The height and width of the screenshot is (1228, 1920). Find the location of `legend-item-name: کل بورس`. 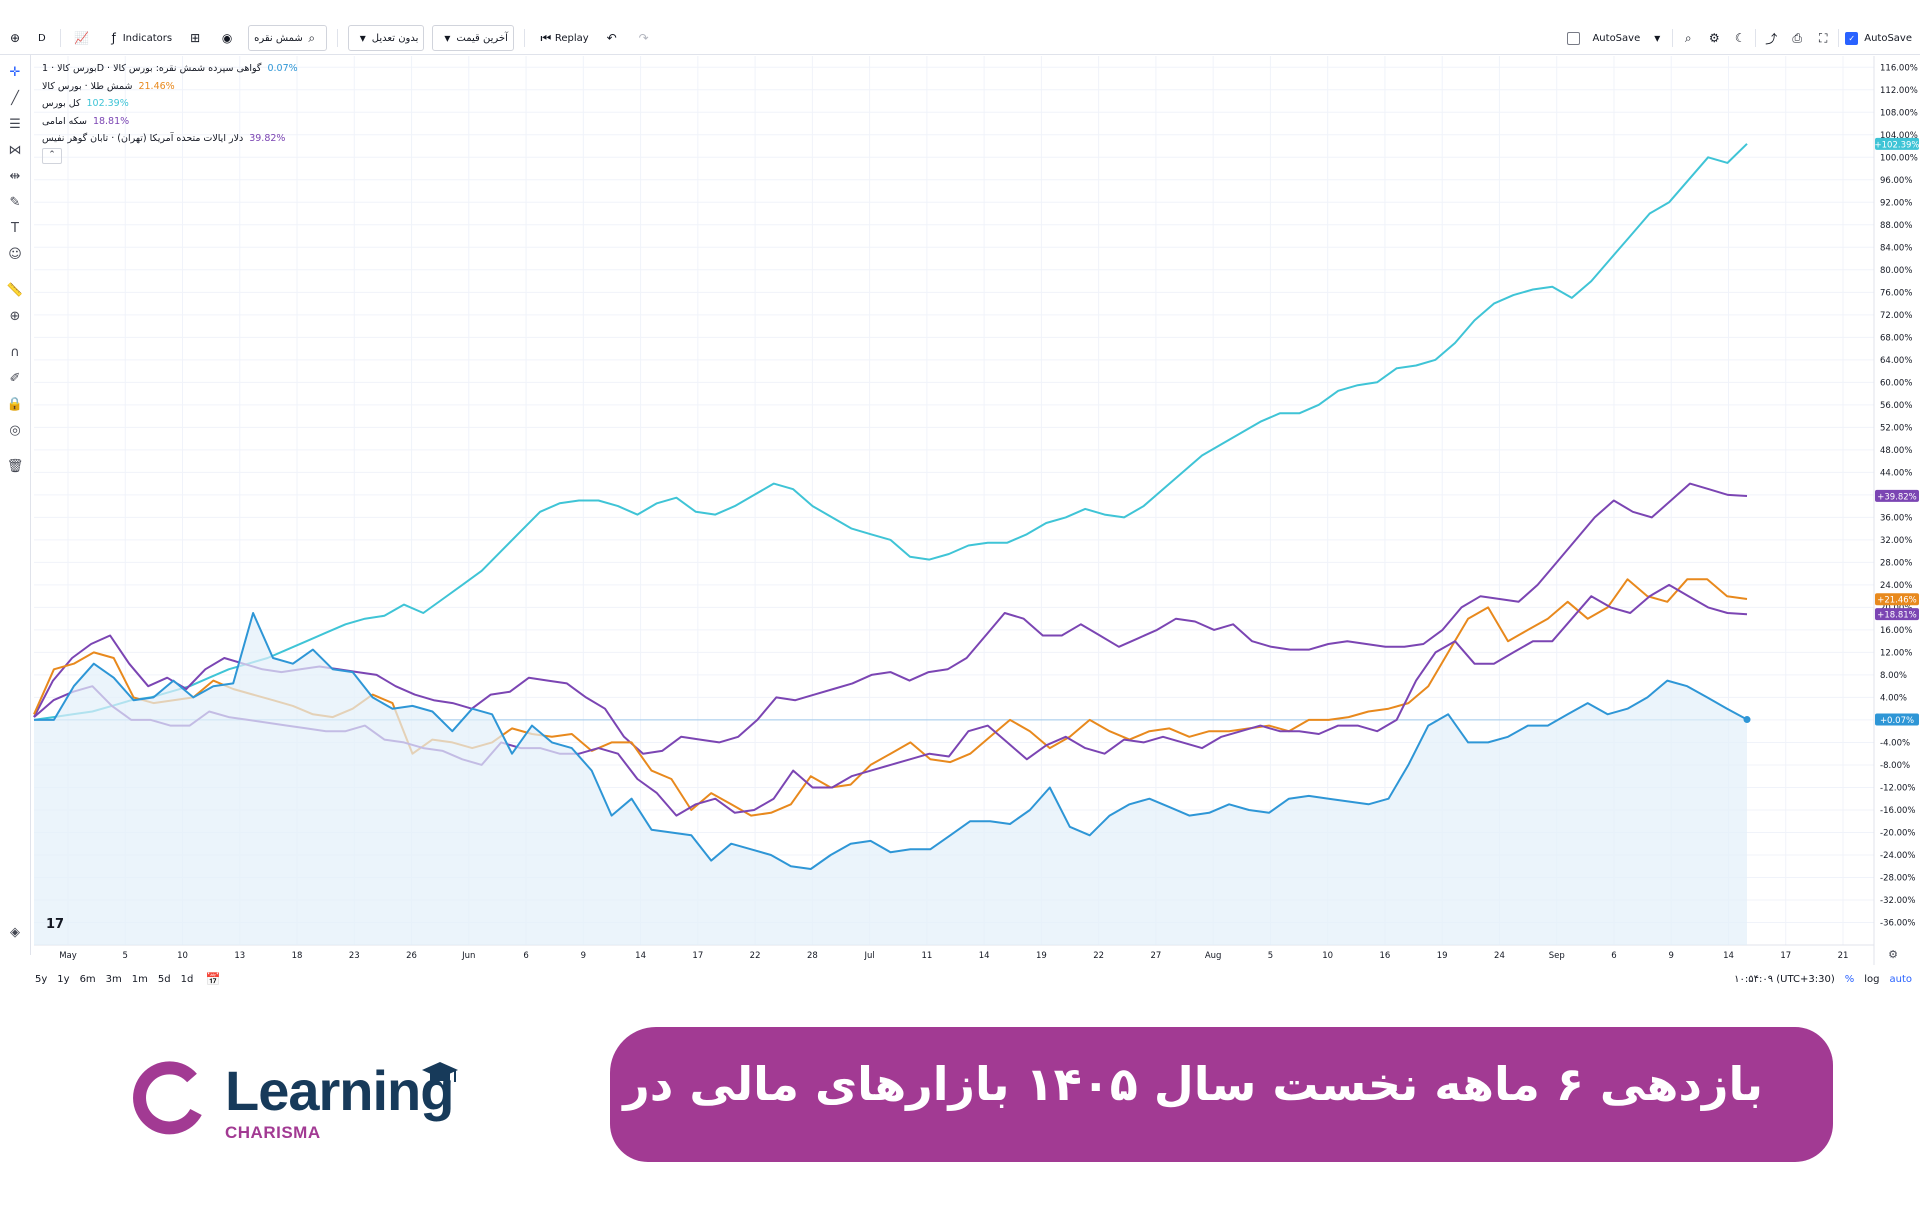

legend-item-name: کل بورس is located at coordinates (61, 103).